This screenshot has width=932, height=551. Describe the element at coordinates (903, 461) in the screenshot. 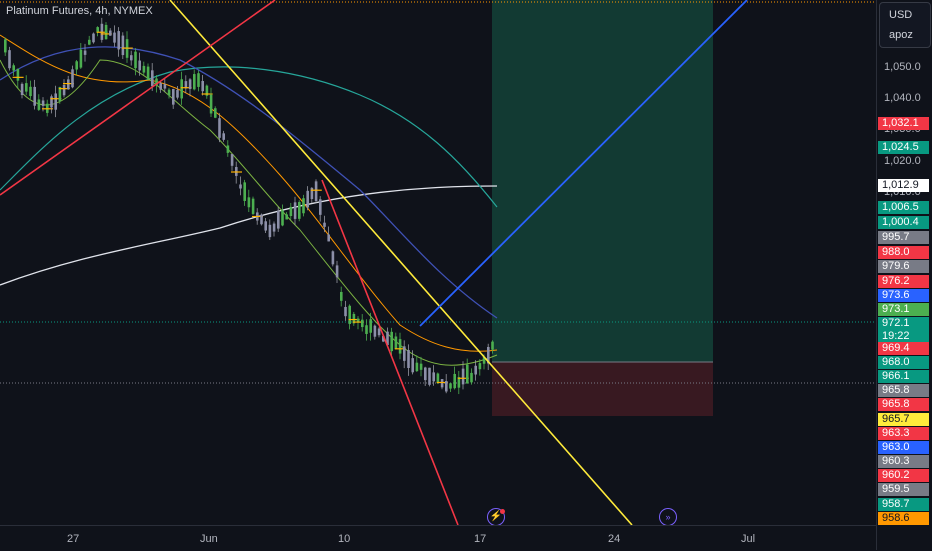

I see `price-label: 960.3` at that location.